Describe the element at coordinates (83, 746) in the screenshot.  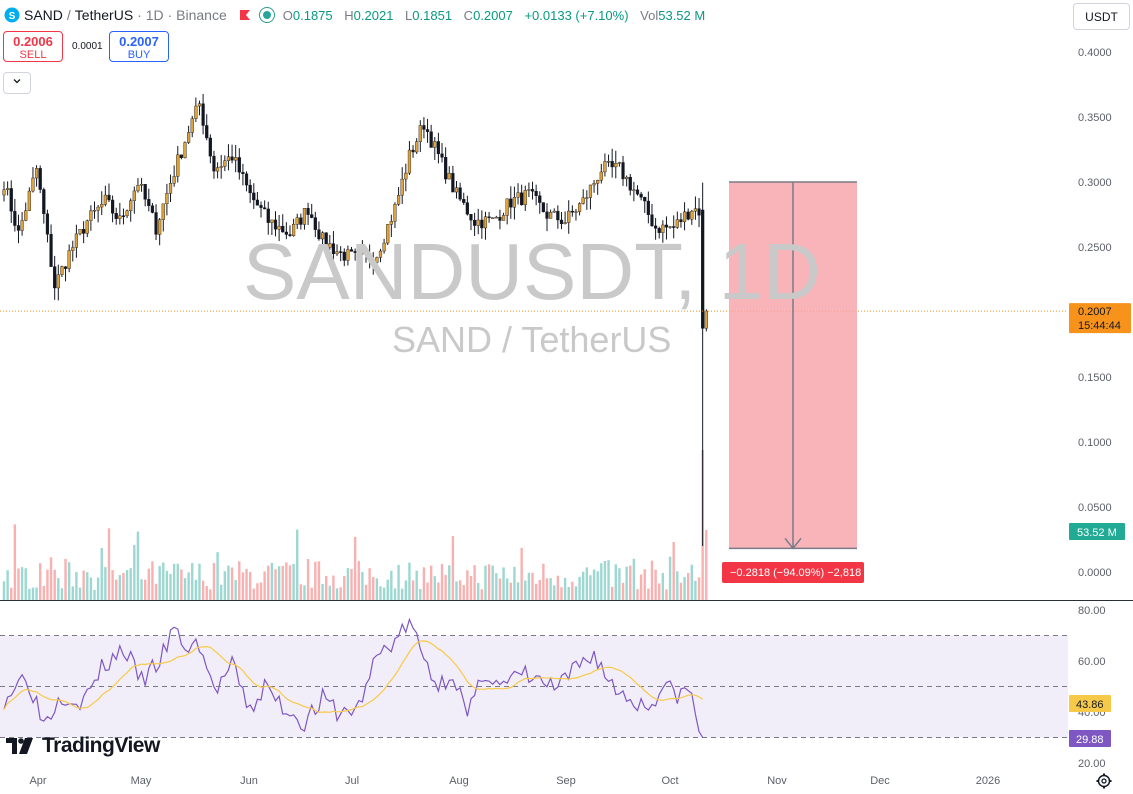
I see `tradingview-logo: TradingView` at that location.